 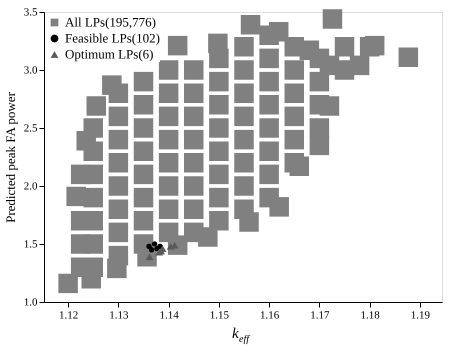 I want to click on y-axis-title: Predicted peak FA power, so click(x=10, y=157).